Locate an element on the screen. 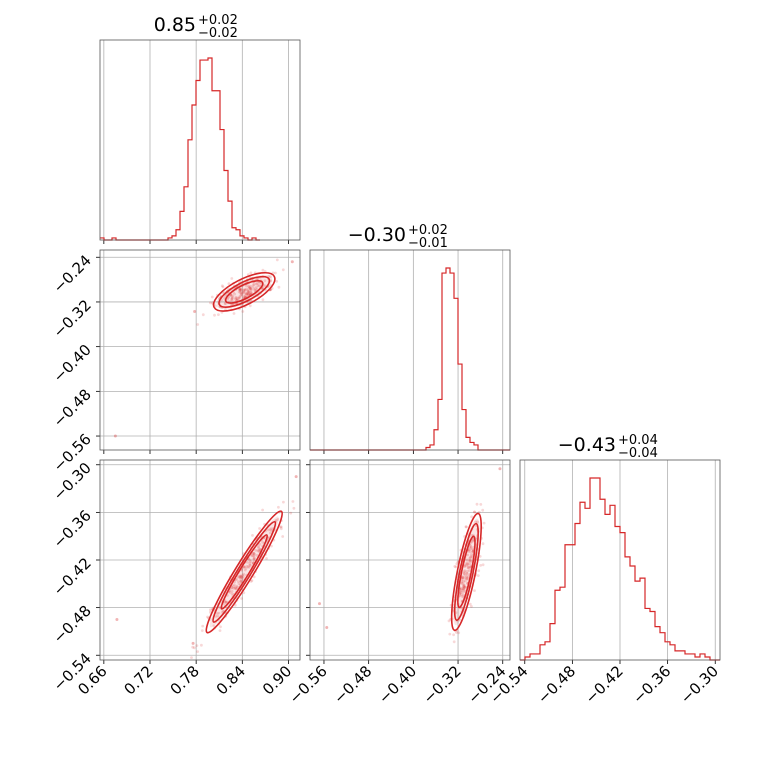 The height and width of the screenshot is (760, 760). histogram-panel-0: 0.85 +0.02−0.02 is located at coordinates (200, 128).